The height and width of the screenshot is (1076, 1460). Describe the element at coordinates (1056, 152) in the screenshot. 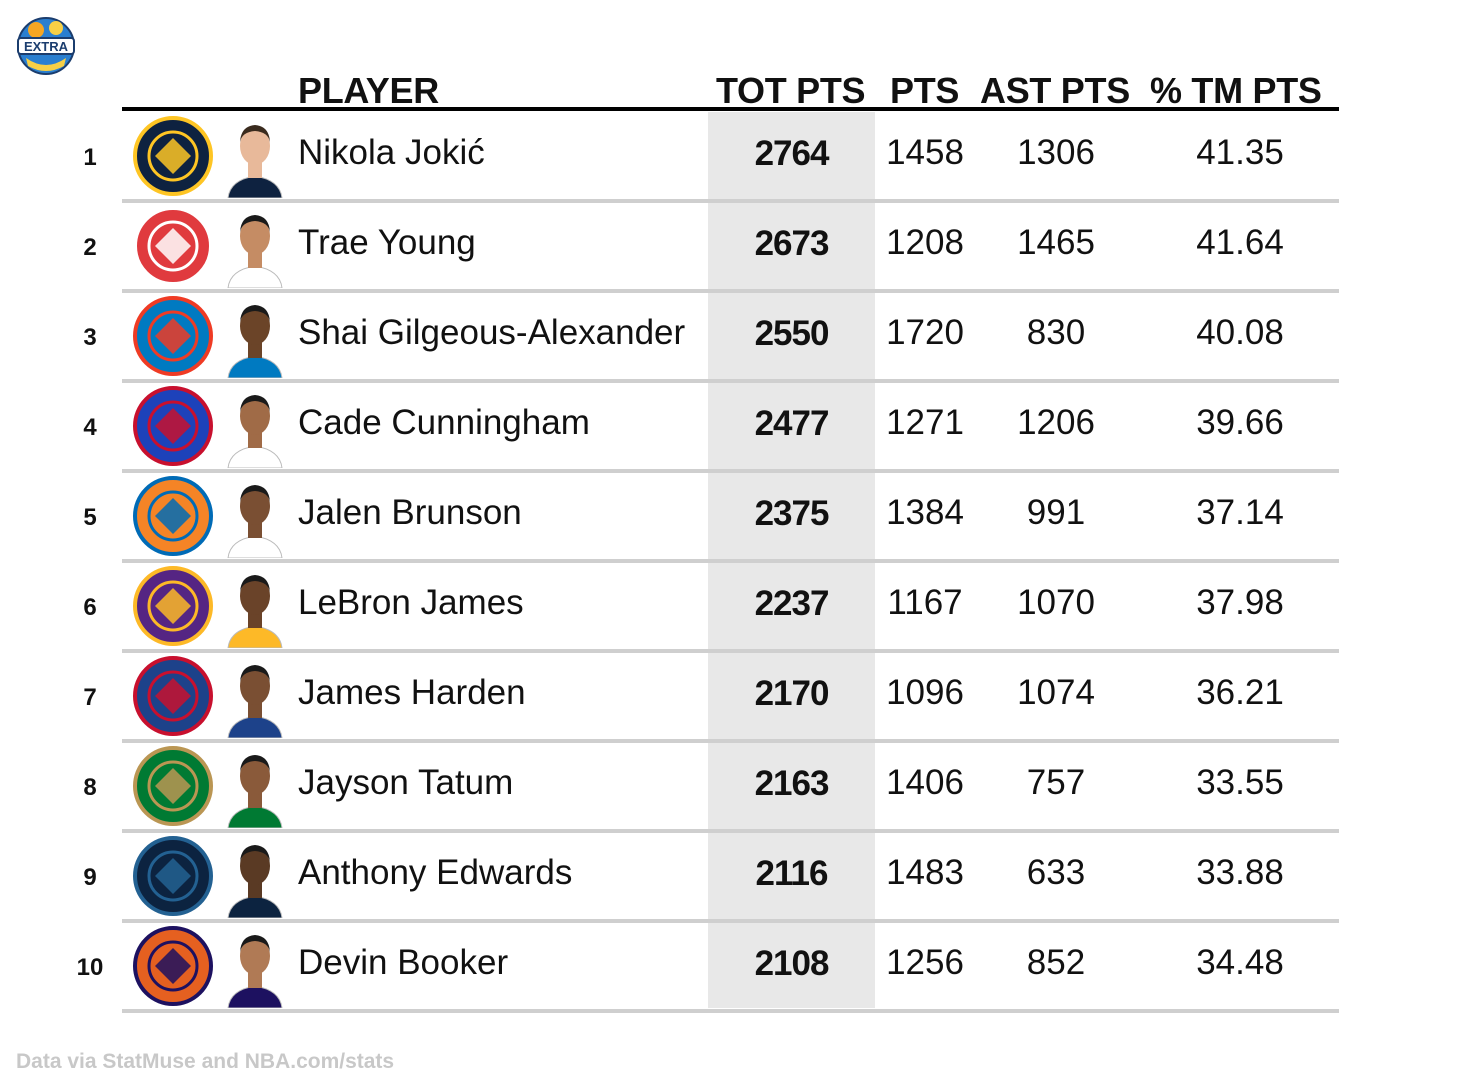

I see `ast-pts-value: 1306` at that location.